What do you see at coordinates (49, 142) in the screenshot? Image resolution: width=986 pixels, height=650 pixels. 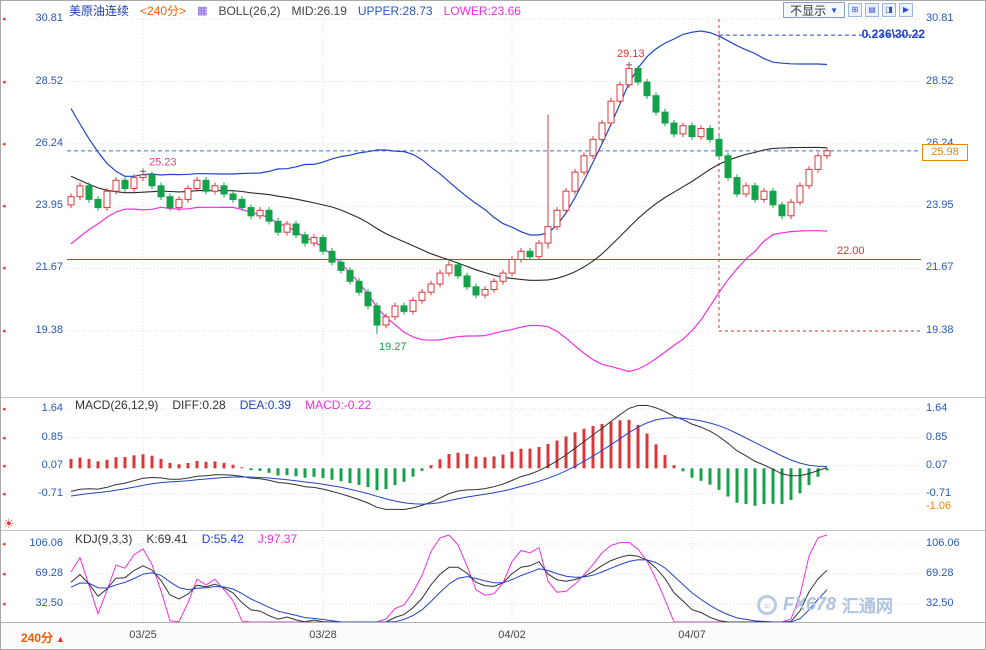 I see `y-axis-label: 26.24` at bounding box center [49, 142].